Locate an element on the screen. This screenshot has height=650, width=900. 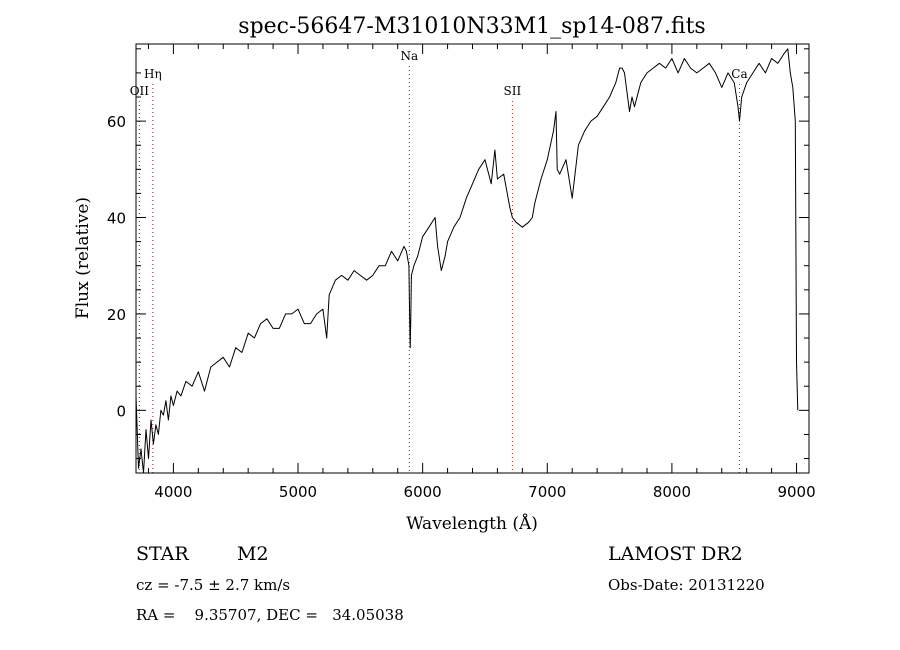
redshift-text: cz = -7.5 ± 2.7 km/s is located at coordinates (213, 585).